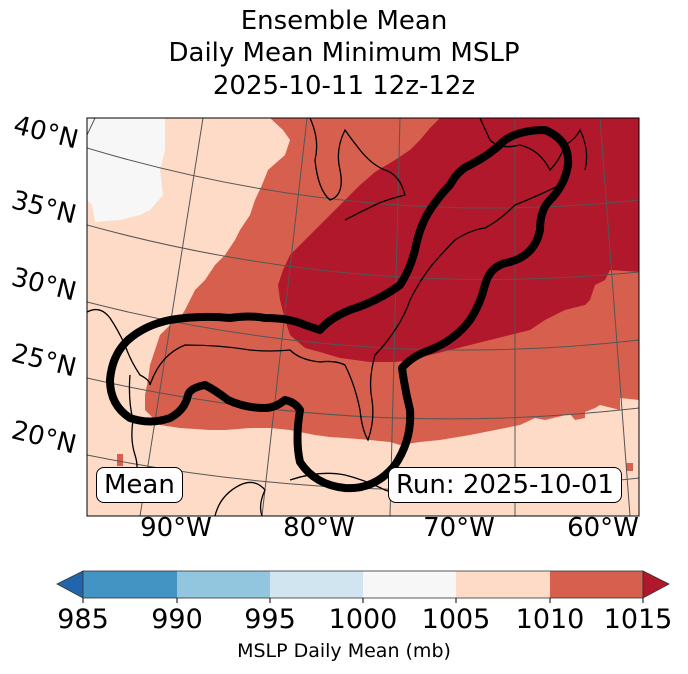  Describe the element at coordinates (615, 317) in the screenshot. I see `meridian-60w` at that location.